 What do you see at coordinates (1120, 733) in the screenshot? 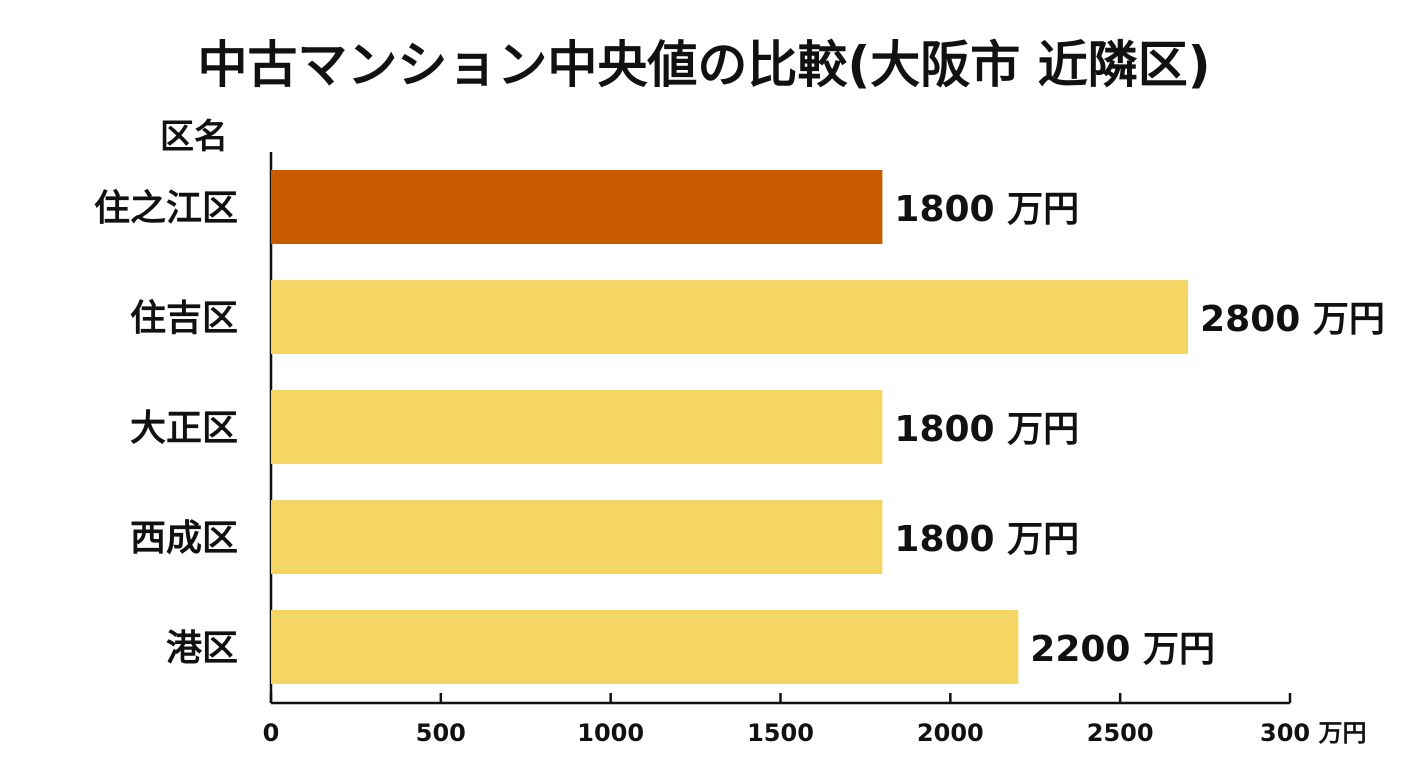
I see `x-tick-label-6: 2500` at bounding box center [1120, 733].